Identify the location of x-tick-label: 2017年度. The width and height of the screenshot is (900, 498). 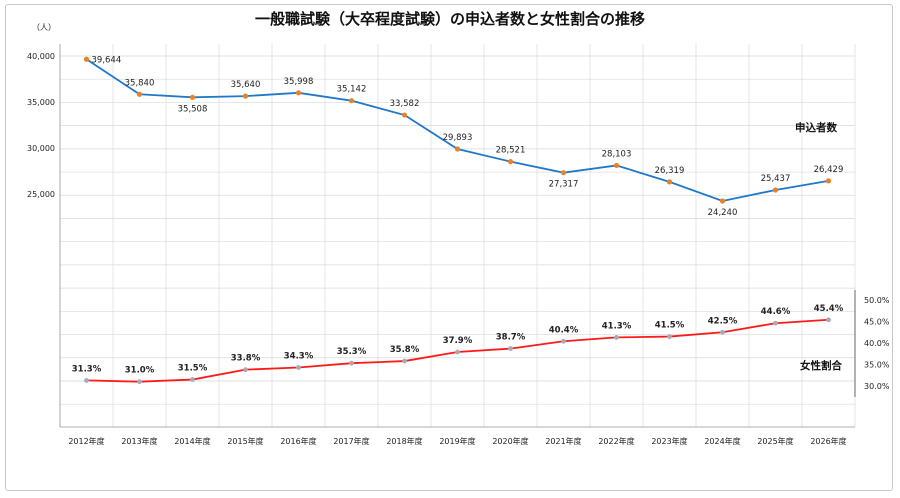
(351, 441).